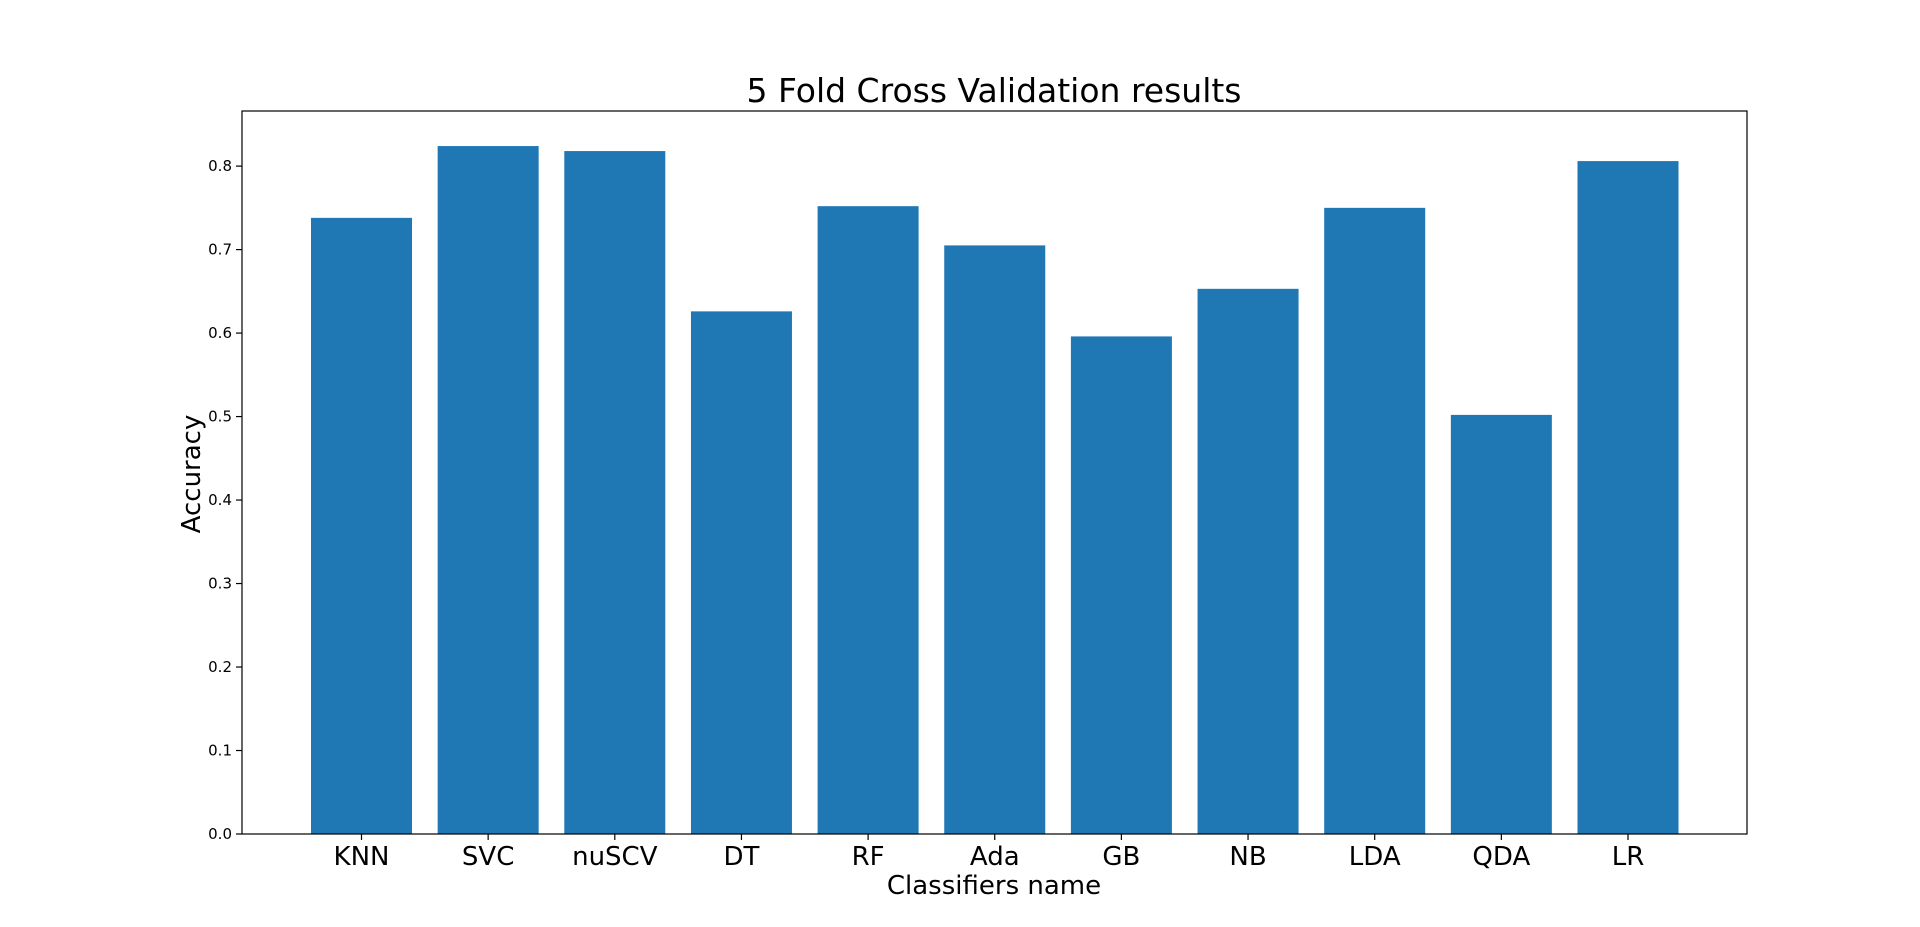  What do you see at coordinates (220, 500) in the screenshot?
I see `y-tick-label: 0.4` at bounding box center [220, 500].